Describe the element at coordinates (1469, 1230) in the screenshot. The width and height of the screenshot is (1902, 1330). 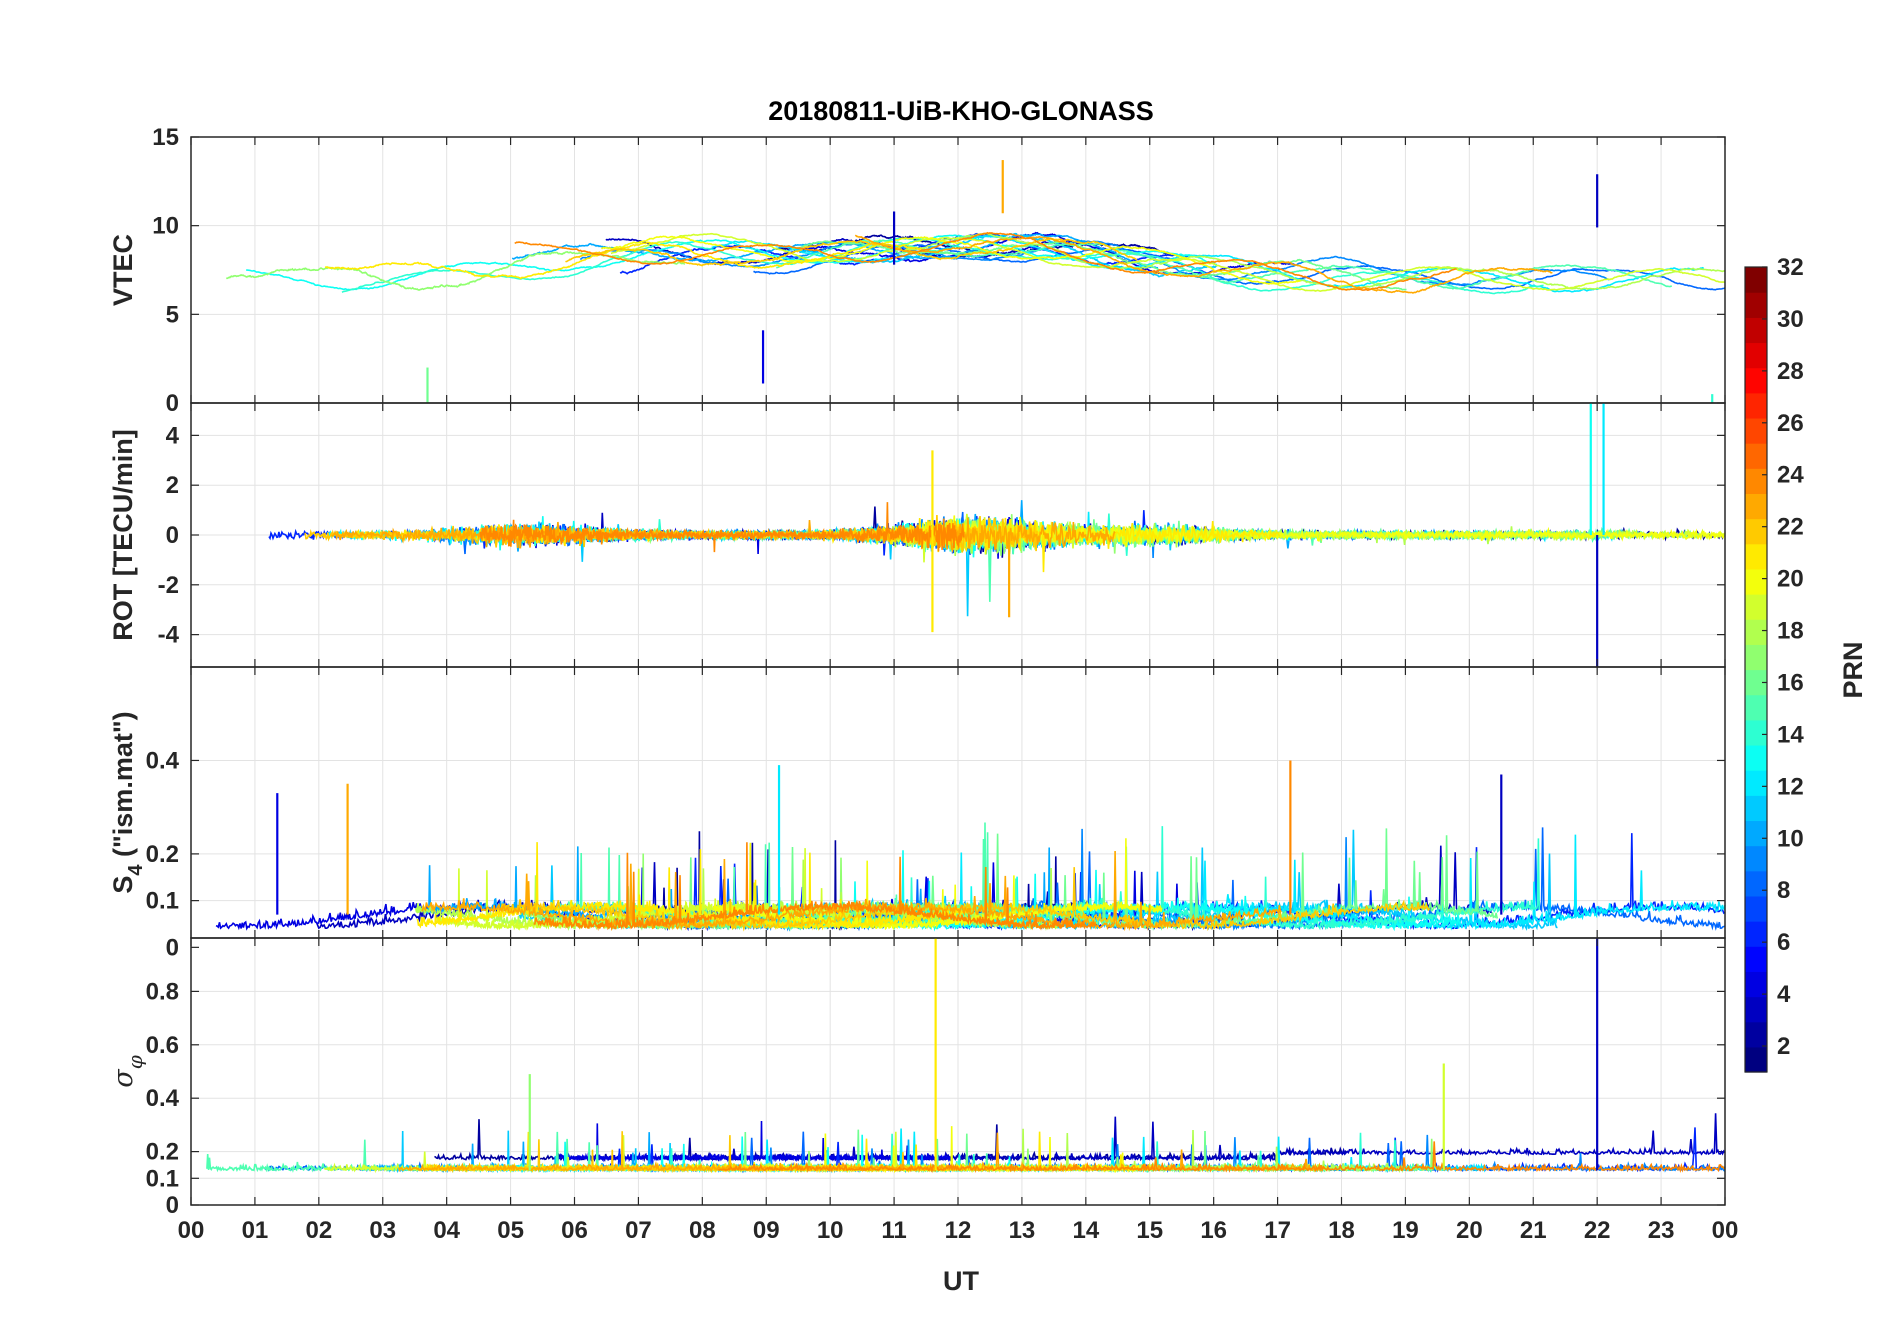
I see `x-tick-label: 20` at that location.